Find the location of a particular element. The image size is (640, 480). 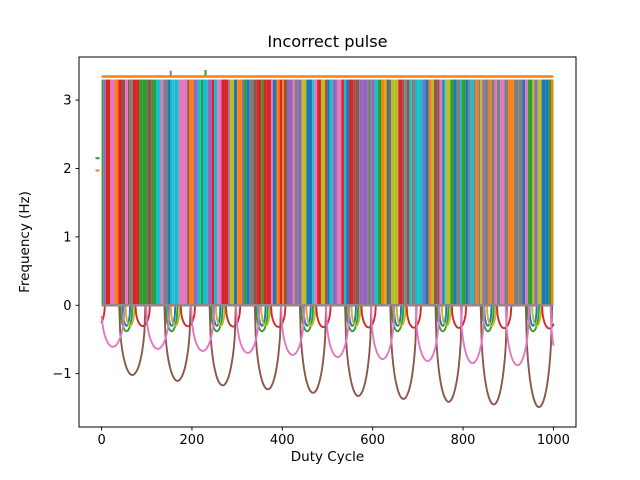

x-tick-label: 200 is located at coordinates (192, 440).